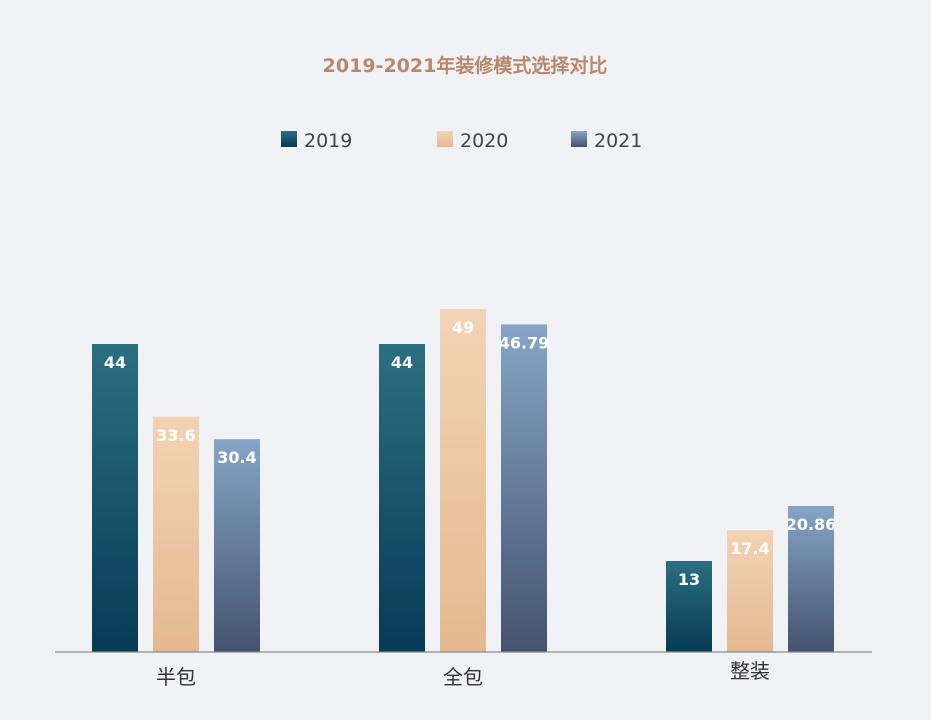  I want to click on data-label: 20.86, so click(811, 524).